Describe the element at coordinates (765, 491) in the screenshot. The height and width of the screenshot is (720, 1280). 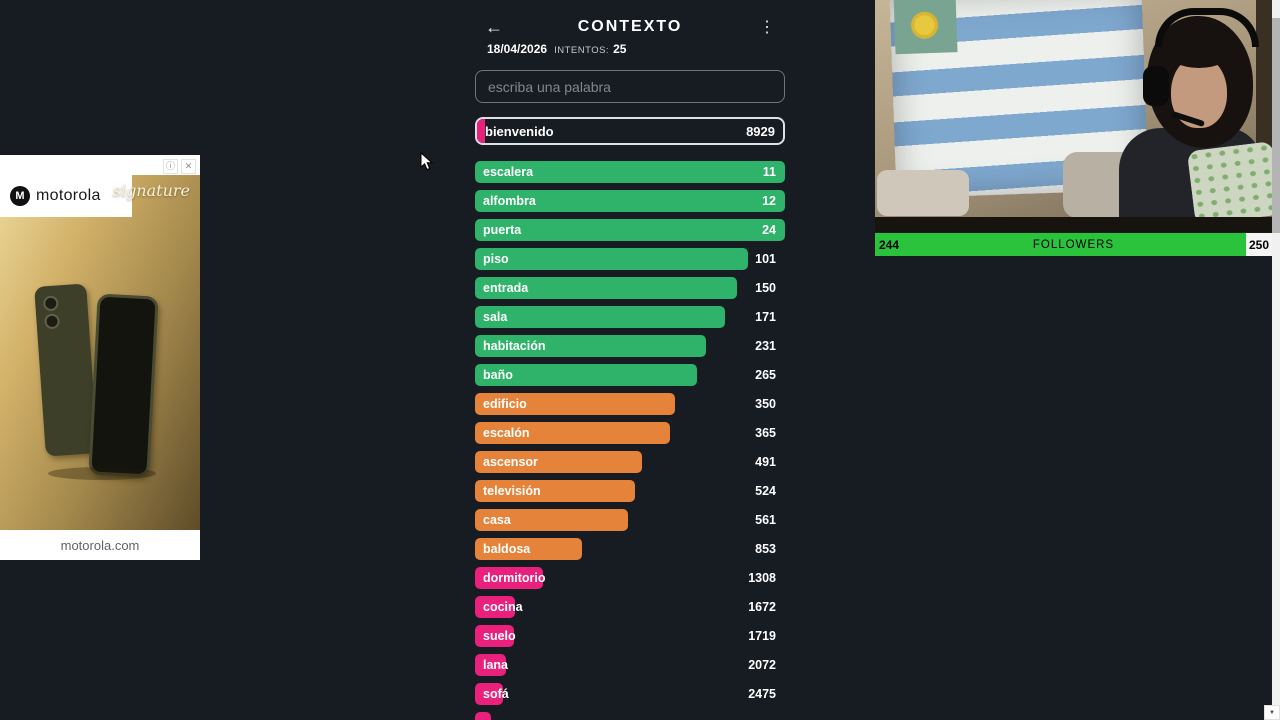
I see `guess-rank: 524` at that location.